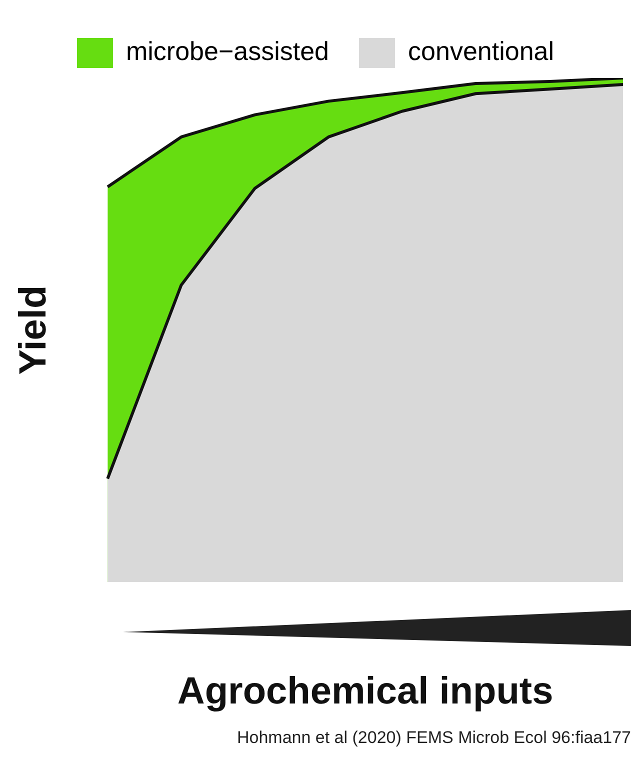 This screenshot has height=777, width=631. What do you see at coordinates (33, 330) in the screenshot?
I see `y-axis-title: Yield` at bounding box center [33, 330].